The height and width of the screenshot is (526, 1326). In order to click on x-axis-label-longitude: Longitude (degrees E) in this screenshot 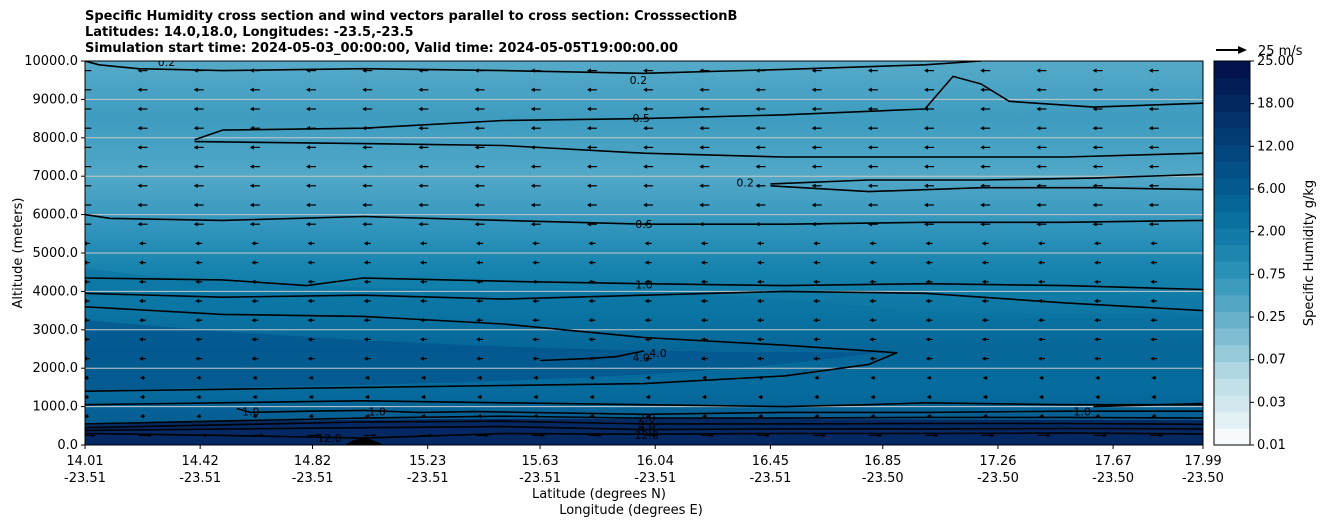, I will do `click(631, 510)`.